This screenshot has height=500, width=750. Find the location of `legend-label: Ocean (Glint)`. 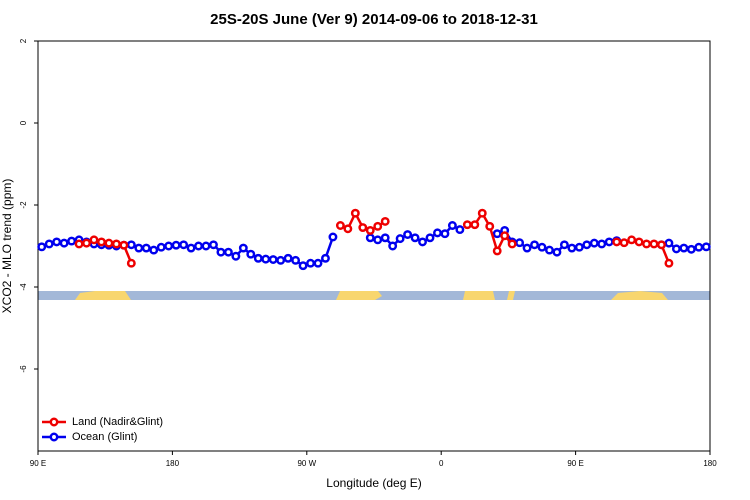

legend-label: Ocean (Glint) is located at coordinates (104, 437).